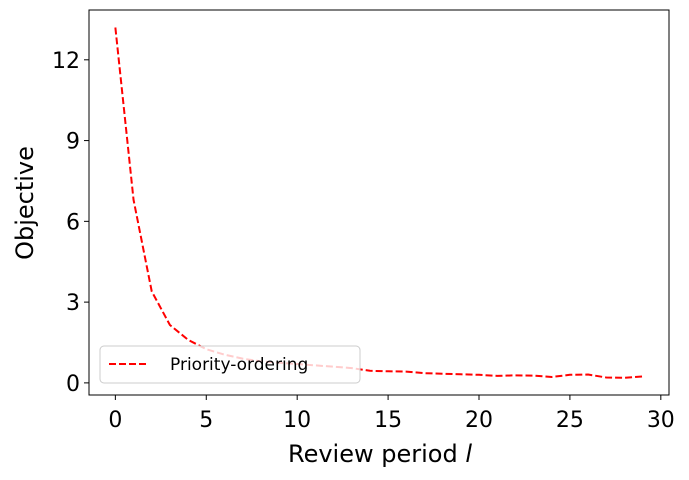 This screenshot has width=689, height=480. Describe the element at coordinates (373, 454) in the screenshot. I see `x-label-text: Review period` at that location.